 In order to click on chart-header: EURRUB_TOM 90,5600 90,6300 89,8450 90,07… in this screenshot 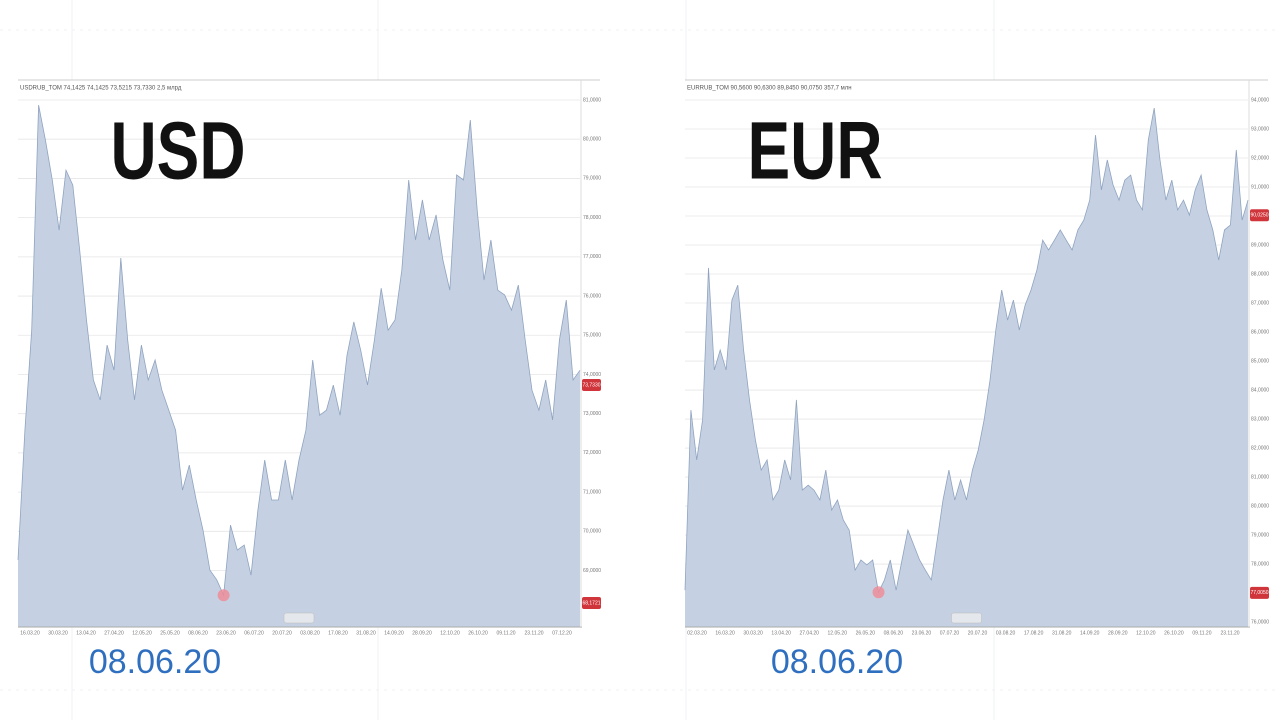, I will do `click(769, 89)`.